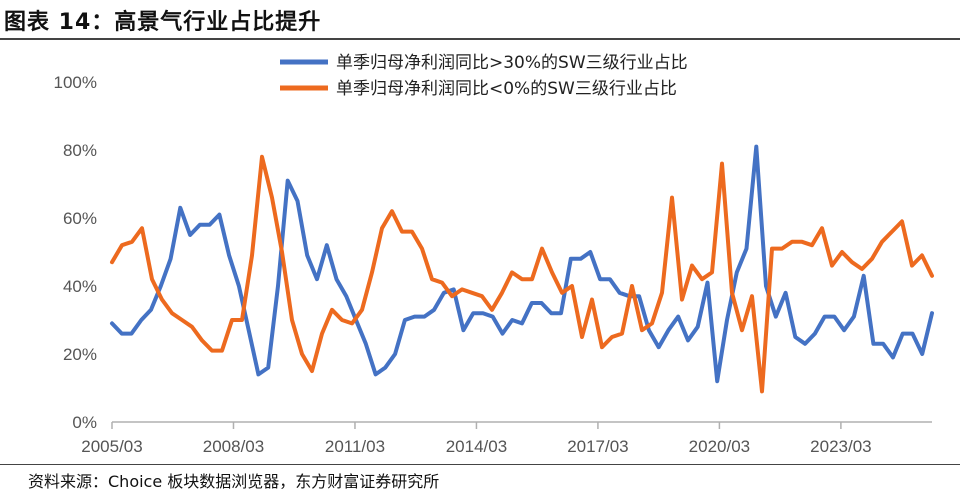 This screenshot has width=960, height=492. Describe the element at coordinates (840, 446) in the screenshot. I see `x-tick-label: 2023/03` at that location.